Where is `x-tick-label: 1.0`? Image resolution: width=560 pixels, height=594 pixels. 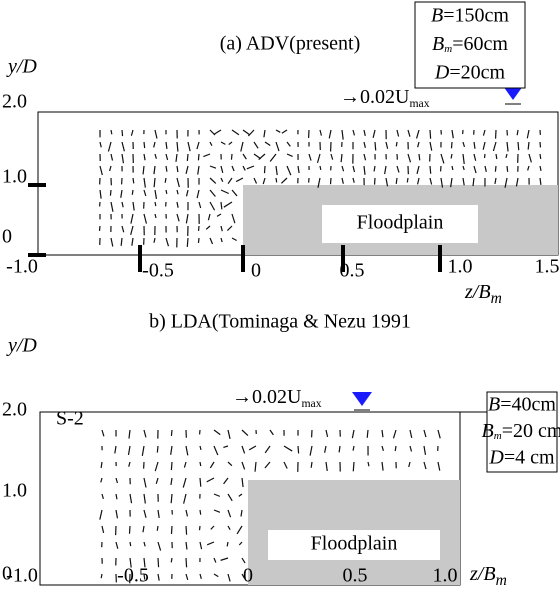 x-tick-label: 1.0 is located at coordinates (460, 267).